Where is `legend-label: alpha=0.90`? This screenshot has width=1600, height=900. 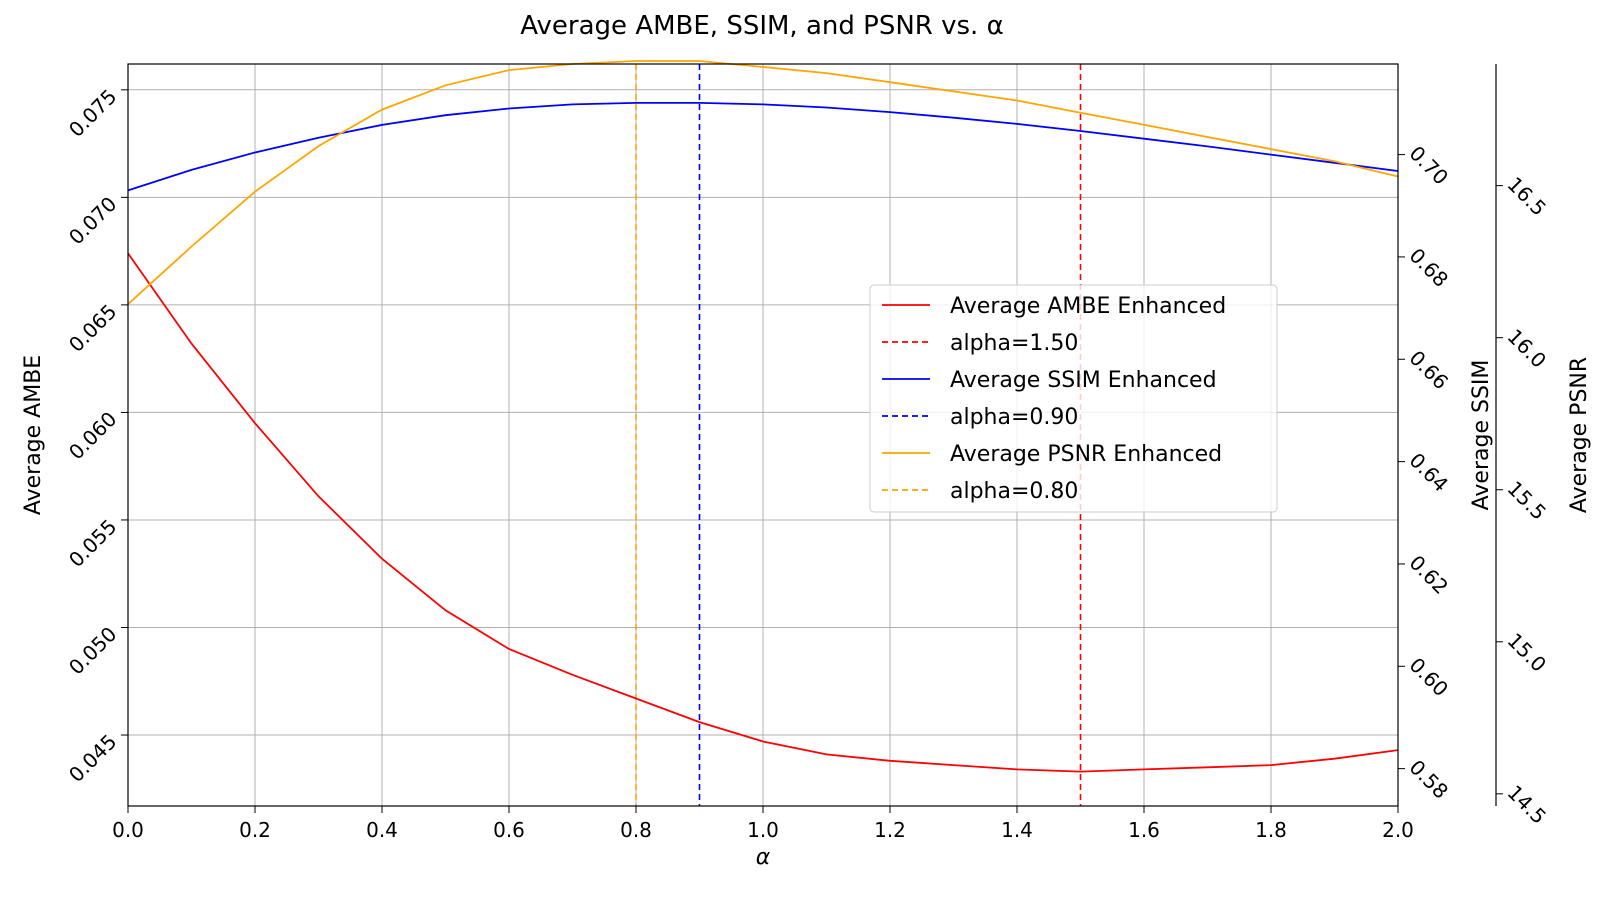 legend-label: alpha=0.90 is located at coordinates (1014, 417).